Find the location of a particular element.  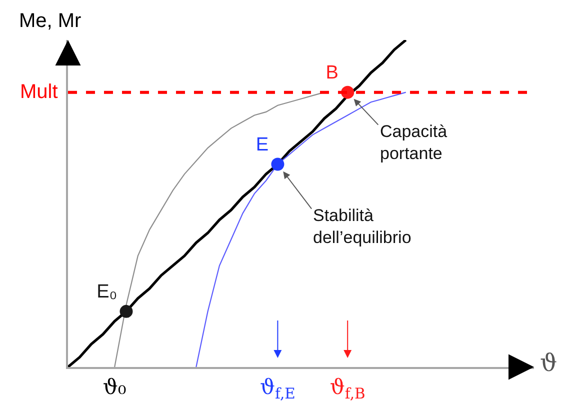

series-label: E is located at coordinates (262, 145).